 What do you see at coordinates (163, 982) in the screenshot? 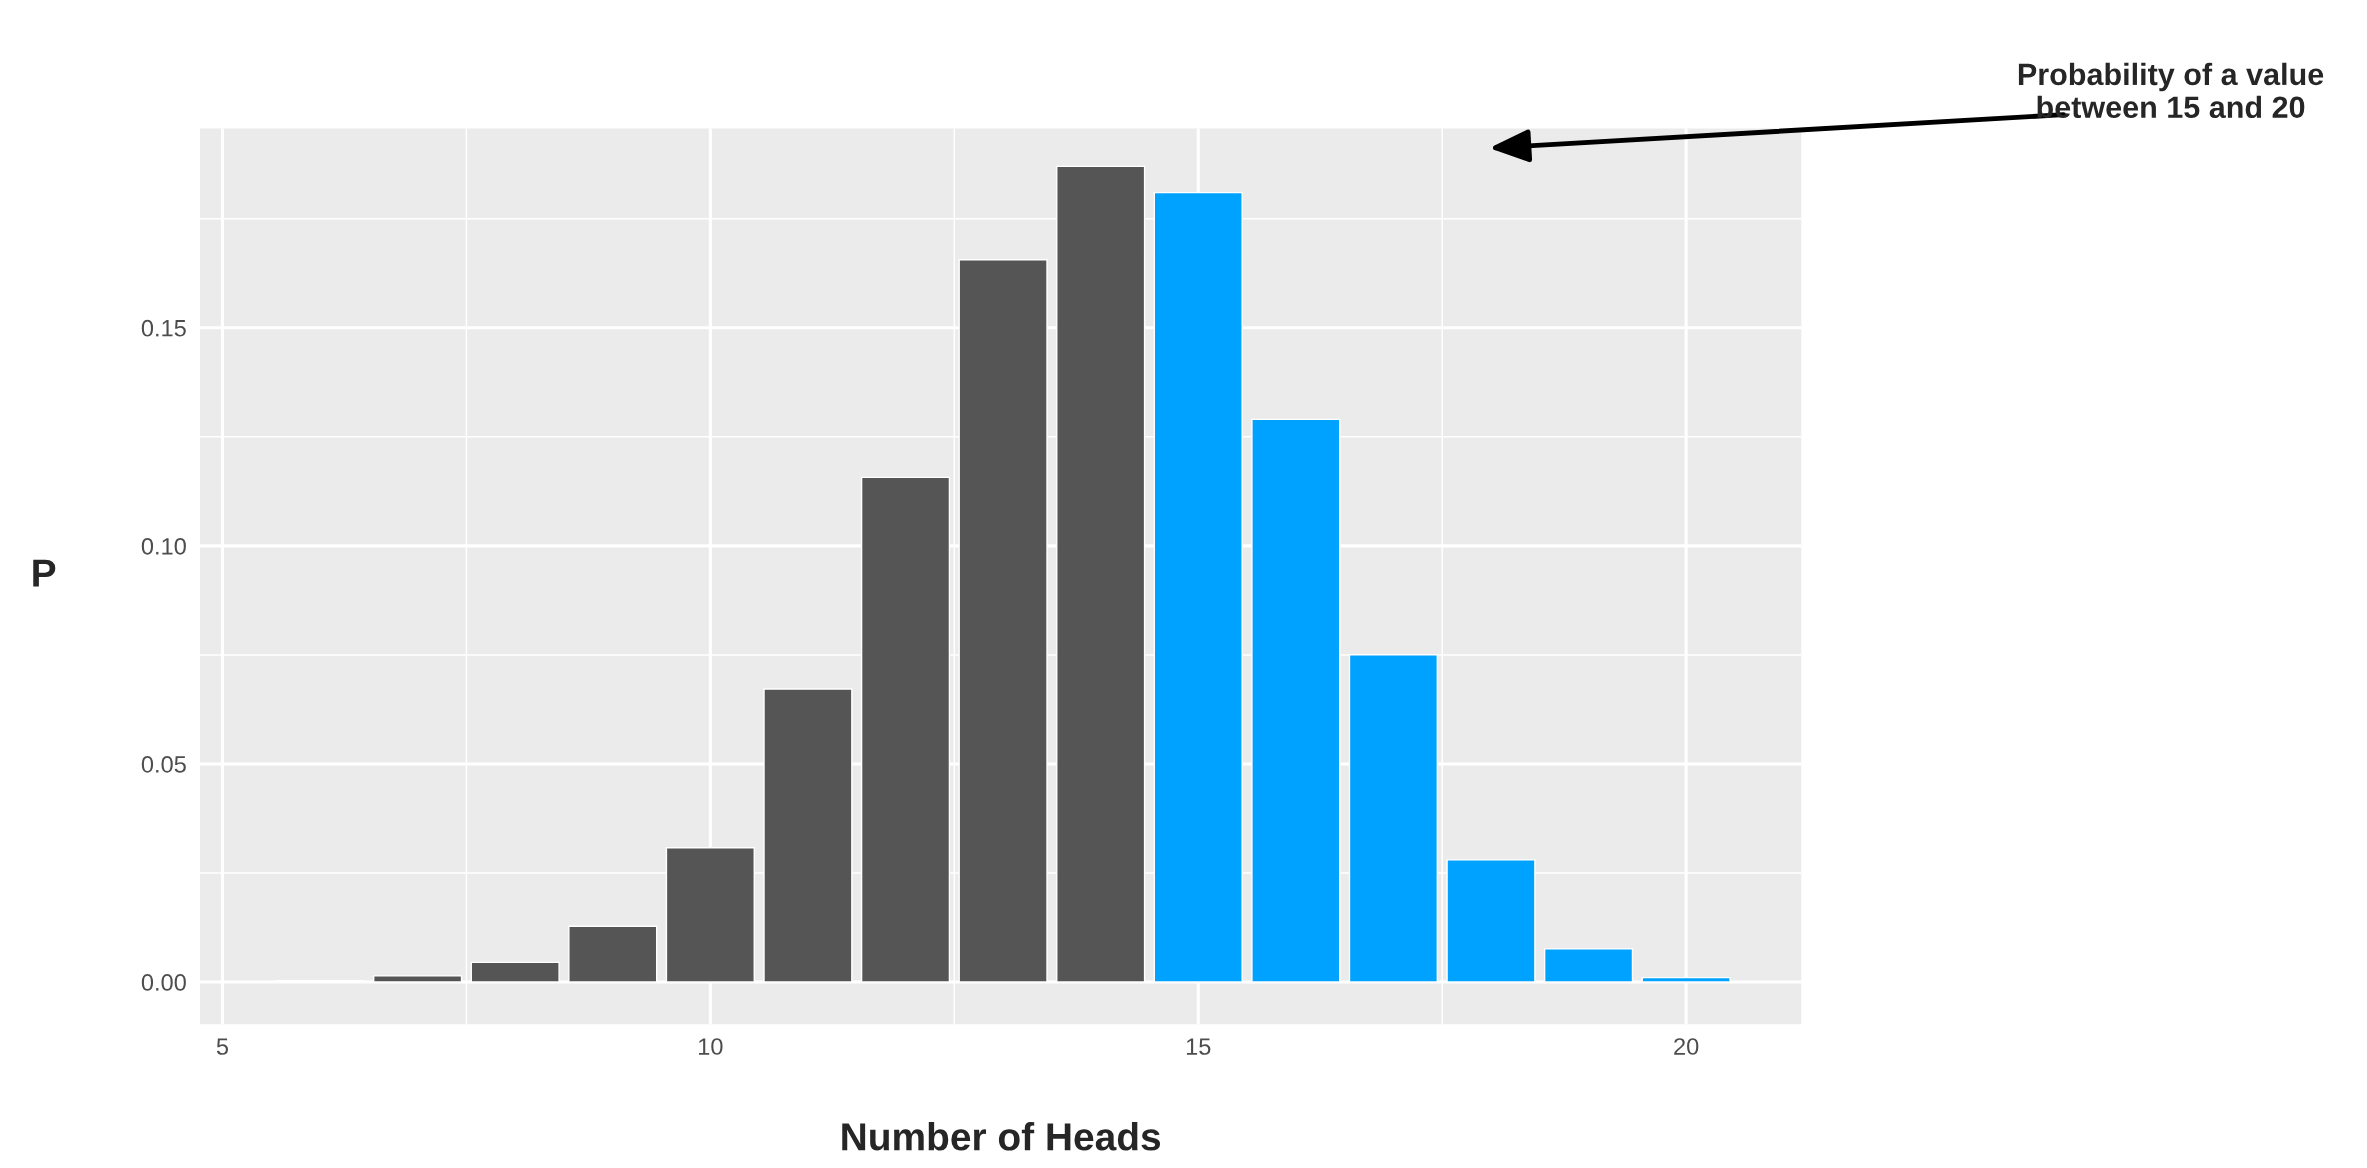
I see `y-tick-label: 0.00` at bounding box center [163, 982].